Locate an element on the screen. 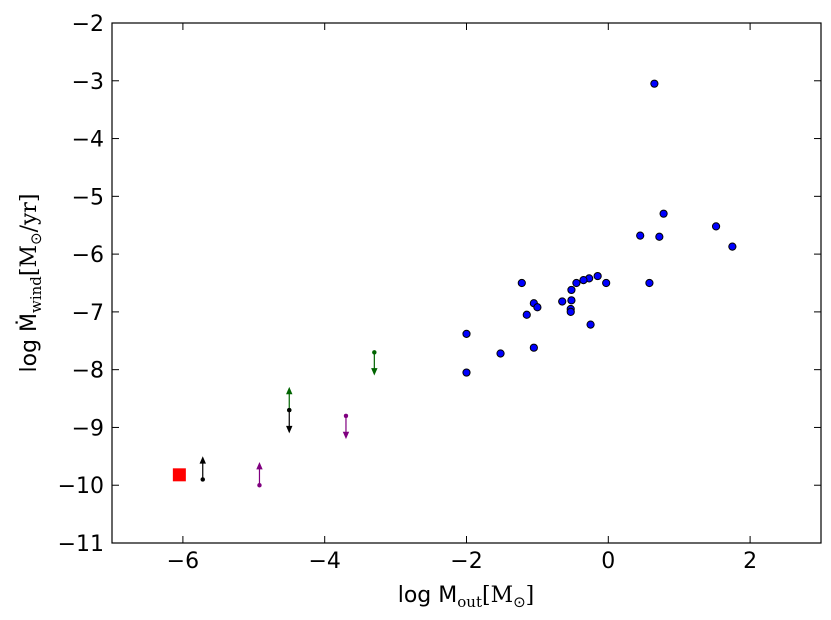 The image size is (831, 620). y-tick-label: −6 is located at coordinates (88, 255).